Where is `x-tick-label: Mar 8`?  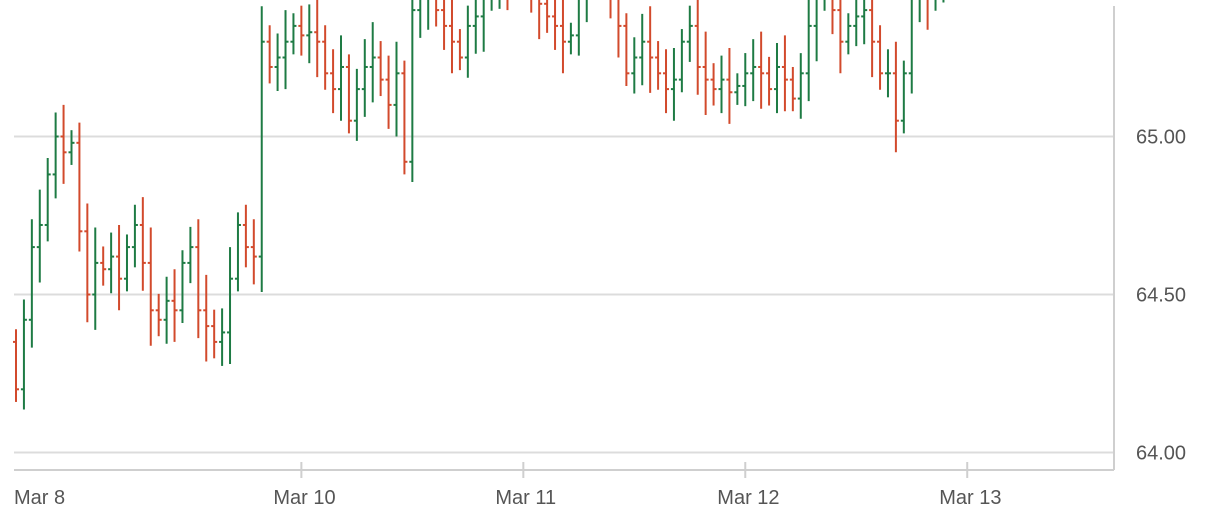 x-tick-label: Mar 8 is located at coordinates (39, 498).